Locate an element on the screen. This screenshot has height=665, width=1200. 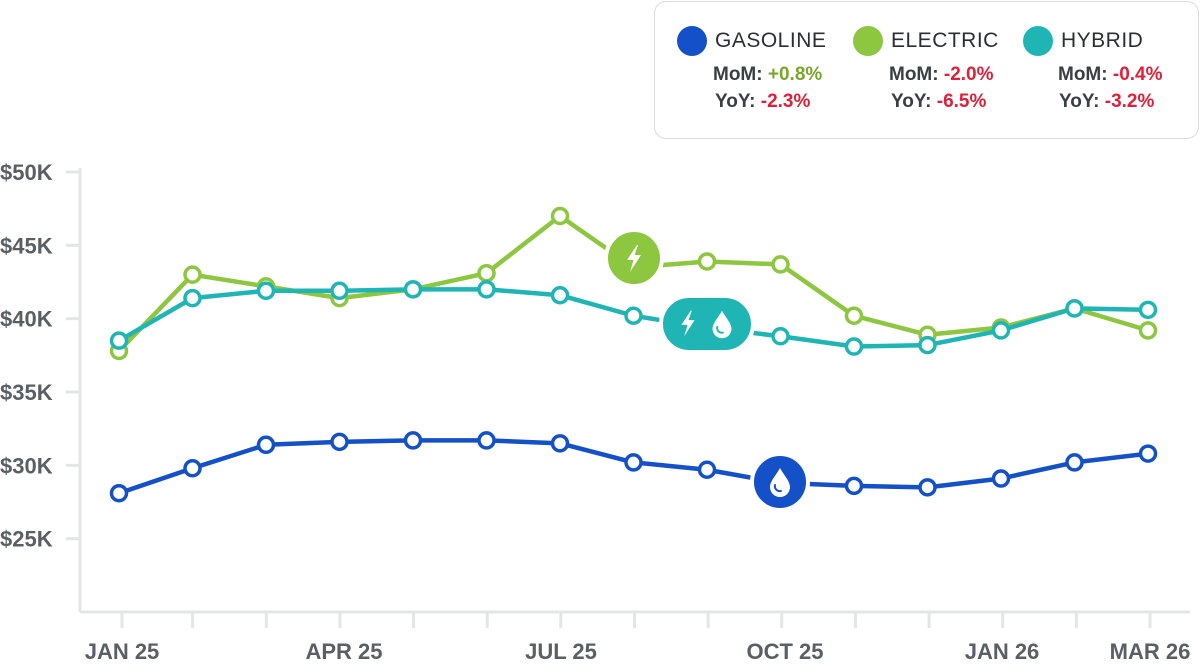
water-drop-icon is located at coordinates (780, 482).